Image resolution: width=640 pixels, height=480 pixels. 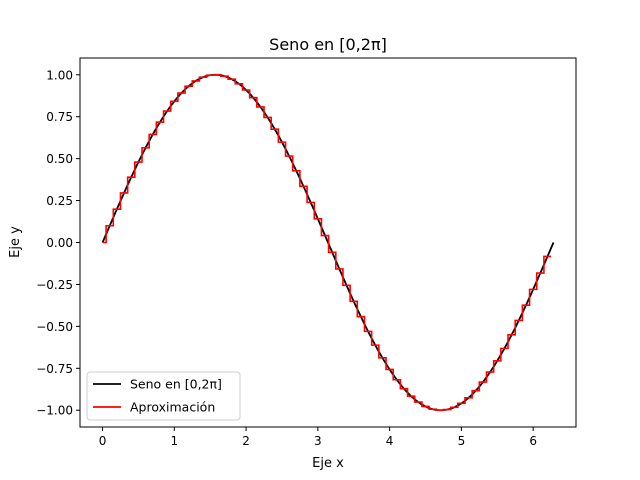 What do you see at coordinates (176, 384) in the screenshot?
I see `legend-label-seno: Seno en [0,2π]` at bounding box center [176, 384].